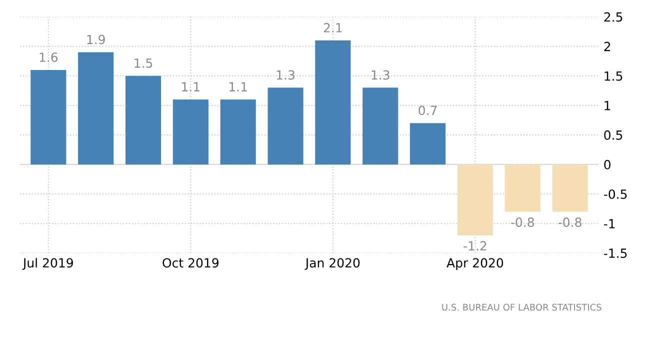 The width and height of the screenshot is (665, 350). What do you see at coordinates (475, 245) in the screenshot?
I see `data-label: -1.2` at bounding box center [475, 245].